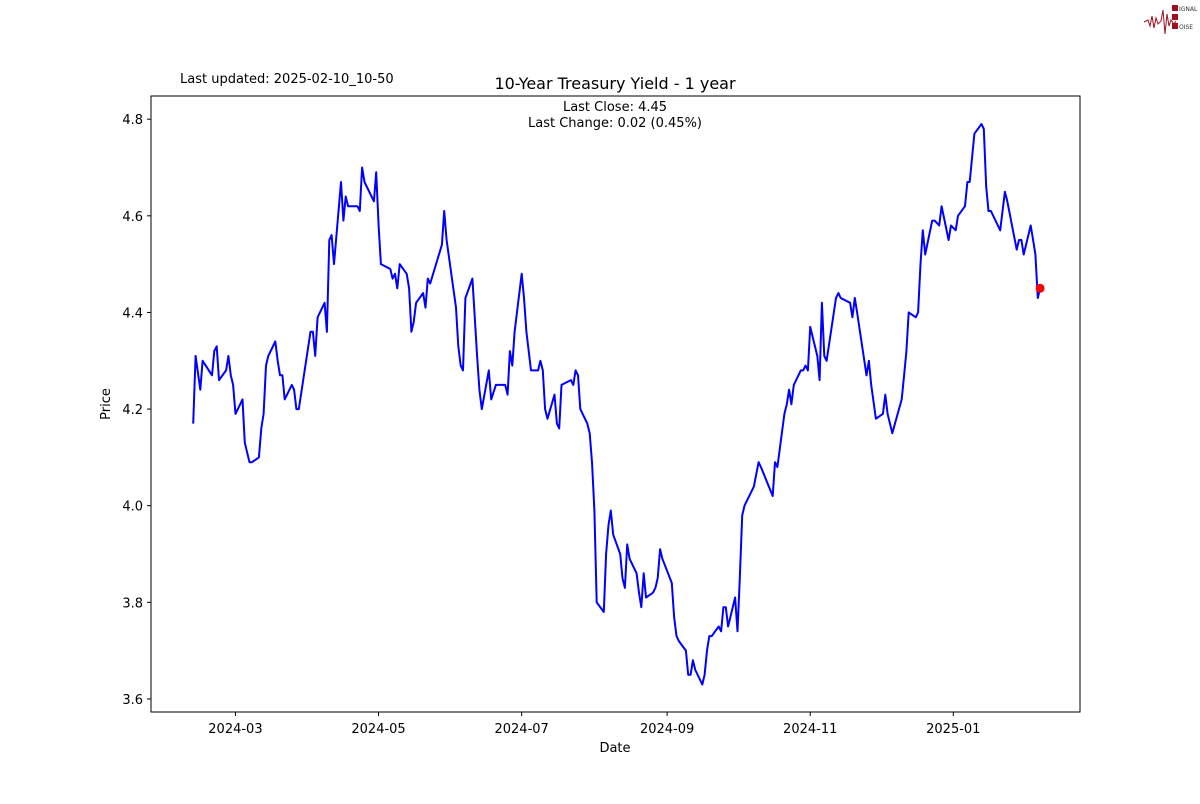 Image resolution: width=1200 pixels, height=804 pixels. What do you see at coordinates (615, 83) in the screenshot?
I see `chart-title: 10-Year Treasury Yield - 1 year` at bounding box center [615, 83].